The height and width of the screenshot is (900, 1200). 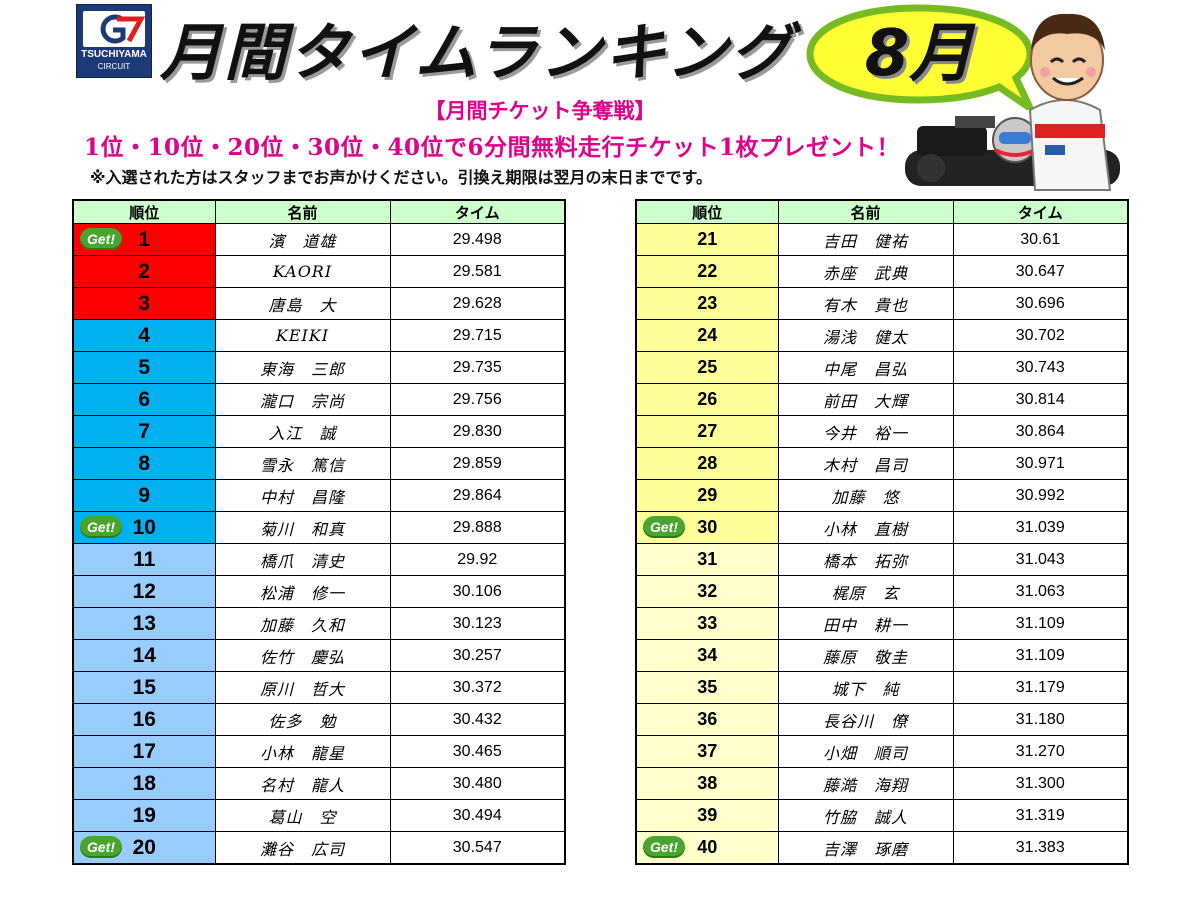 I want to click on rank-number: 23, so click(x=707, y=303).